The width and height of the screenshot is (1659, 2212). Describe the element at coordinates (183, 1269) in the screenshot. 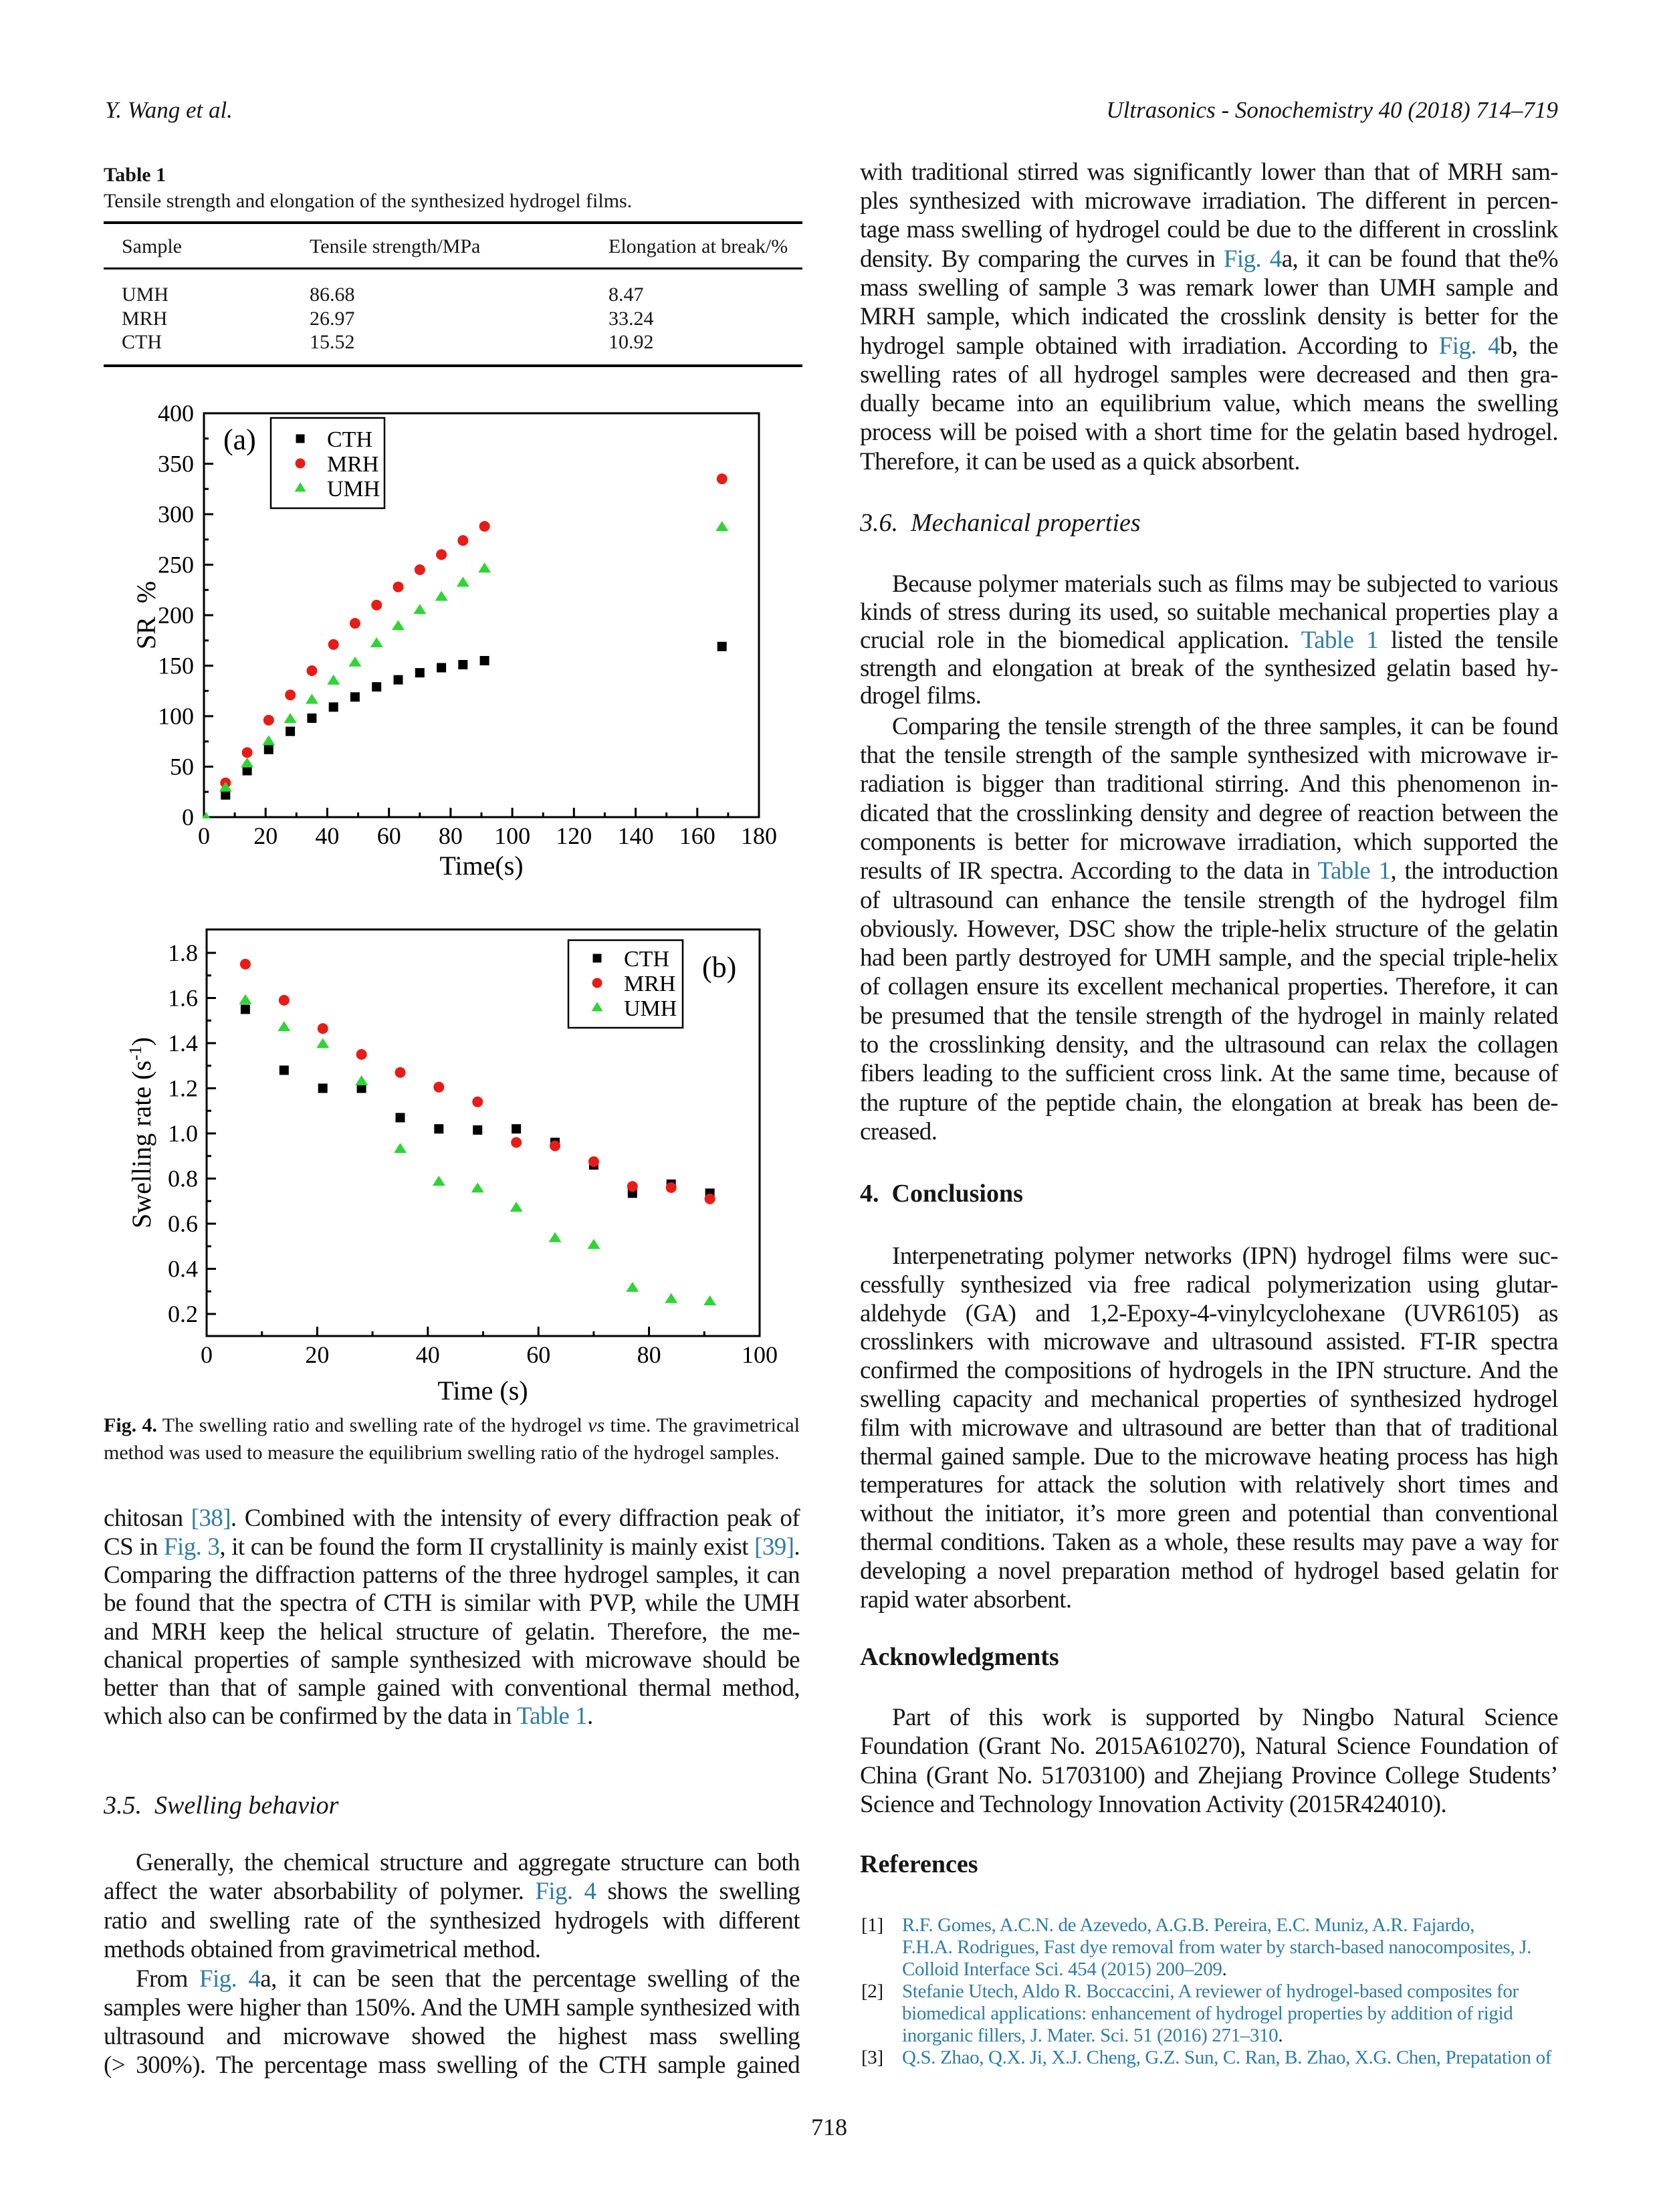

I see `svg-text: 0.4` at that location.